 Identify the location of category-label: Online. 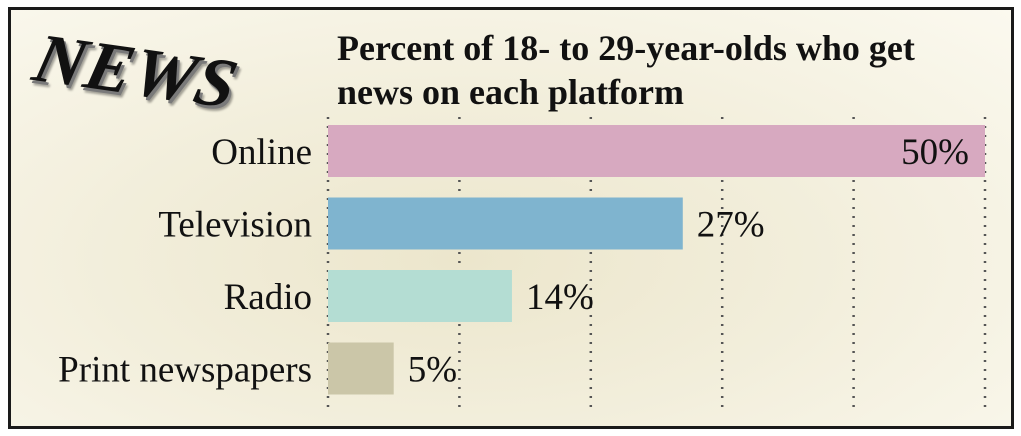
(261, 152).